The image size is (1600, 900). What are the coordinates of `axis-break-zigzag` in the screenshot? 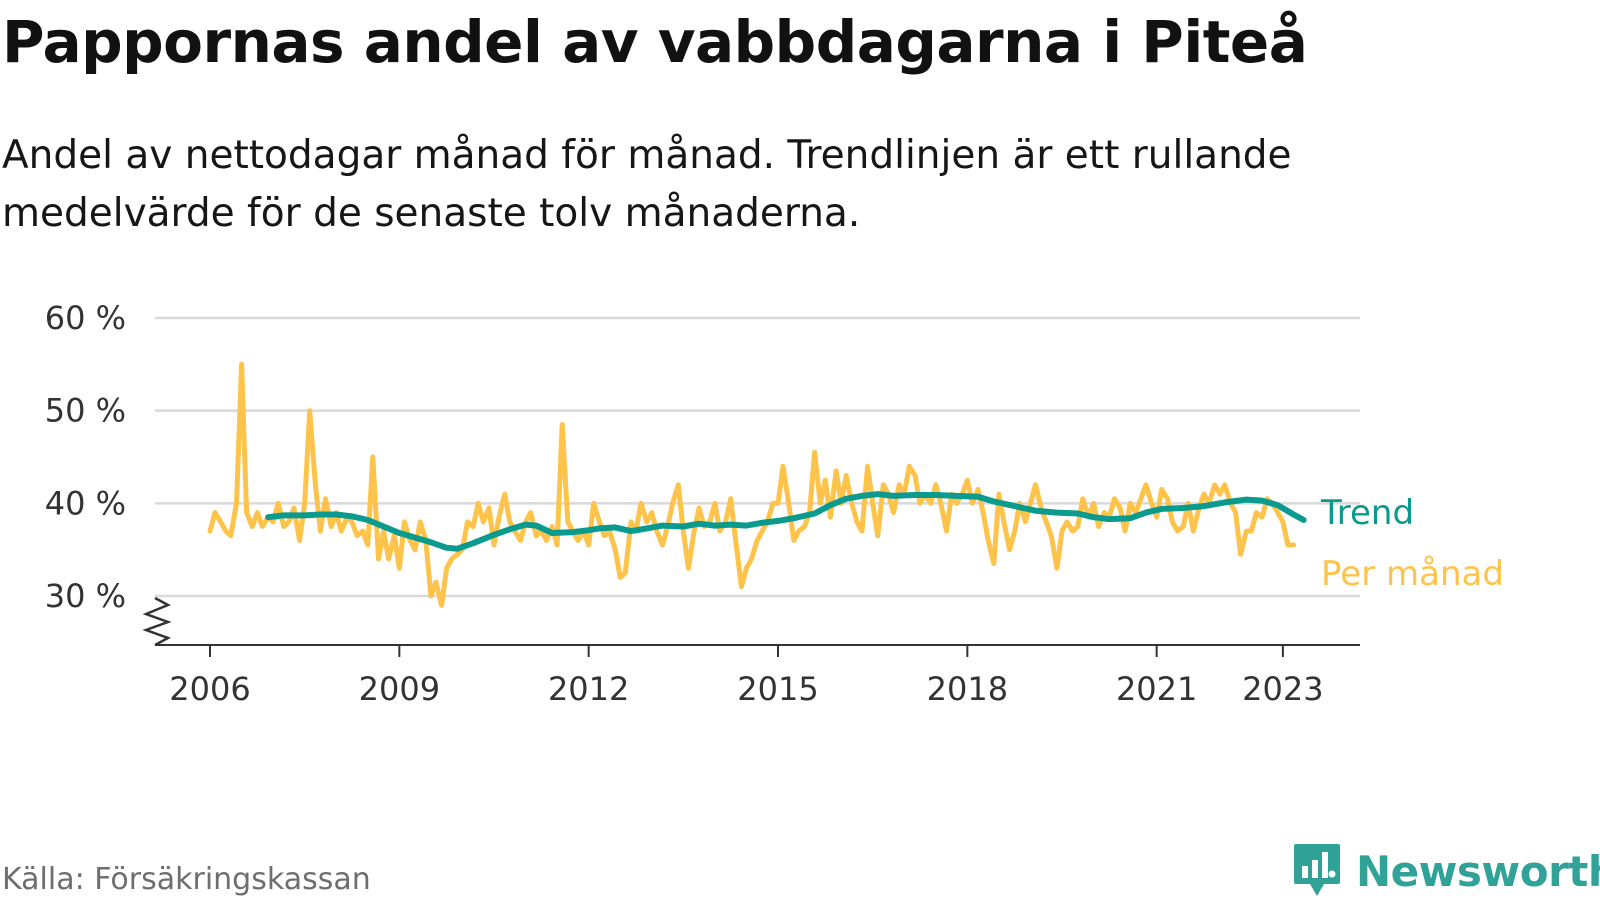 It's located at (157, 621).